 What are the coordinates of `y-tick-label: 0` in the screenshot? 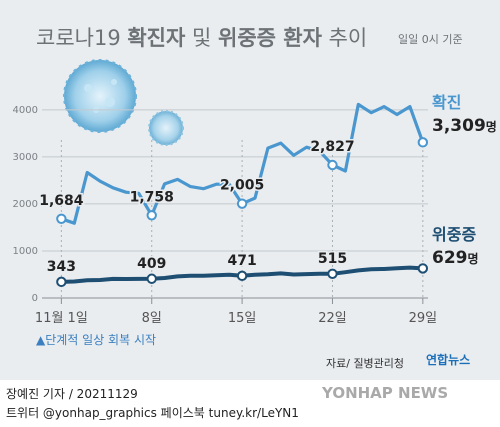 It's located at (35, 298).